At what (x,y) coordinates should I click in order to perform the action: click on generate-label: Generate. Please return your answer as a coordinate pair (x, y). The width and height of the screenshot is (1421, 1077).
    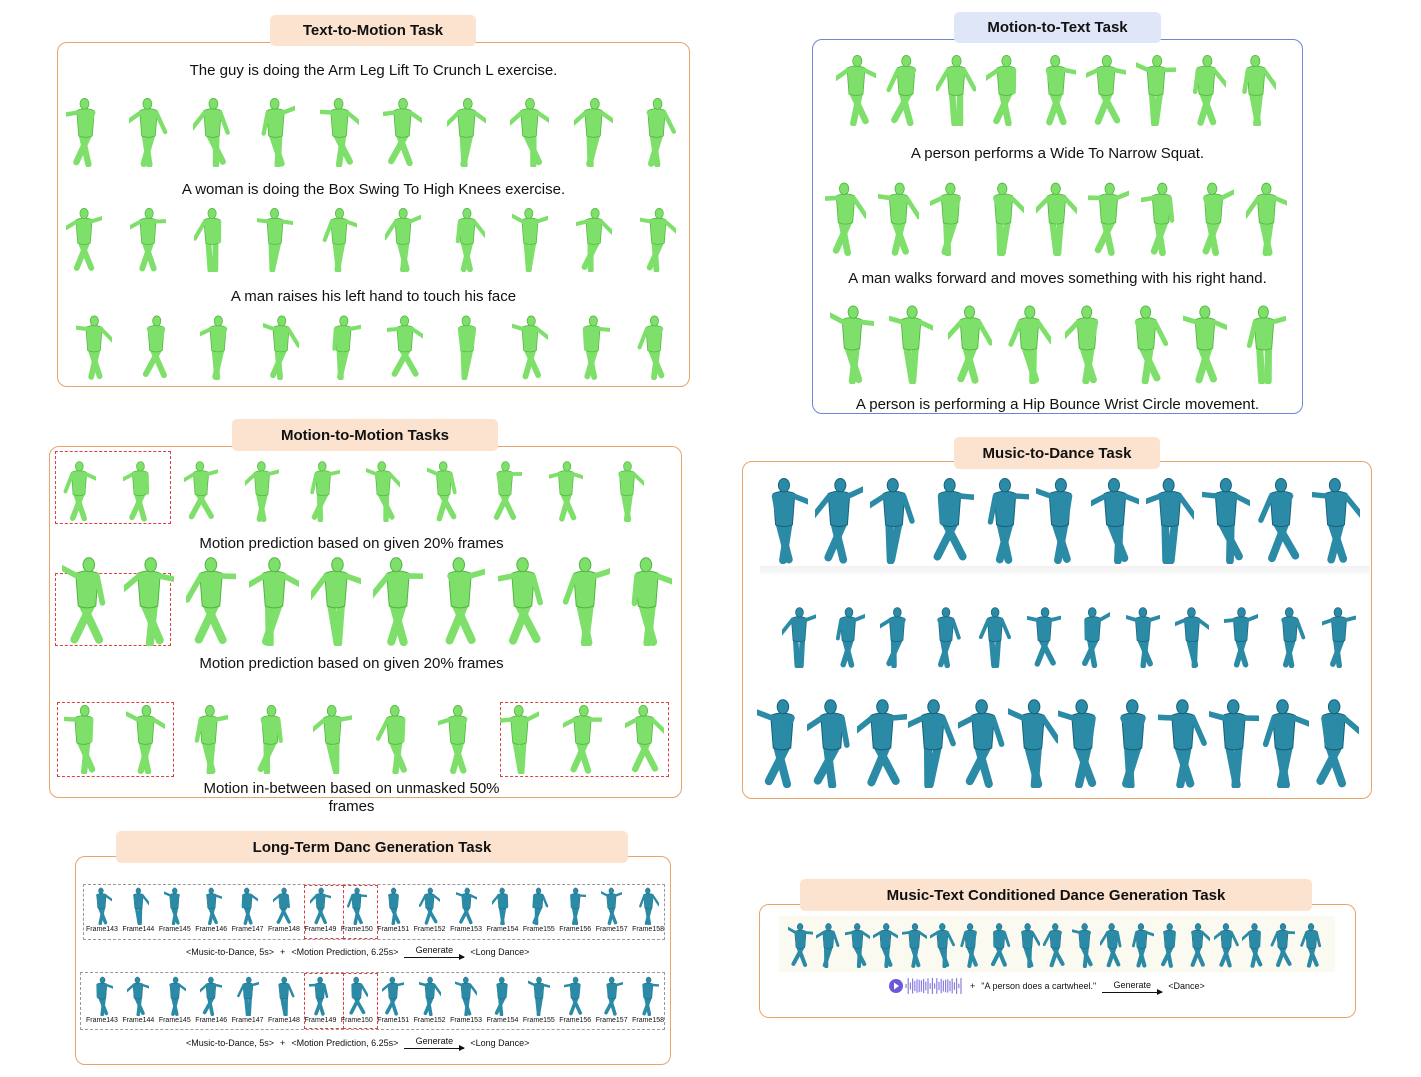
    Looking at the image, I should click on (1132, 984).